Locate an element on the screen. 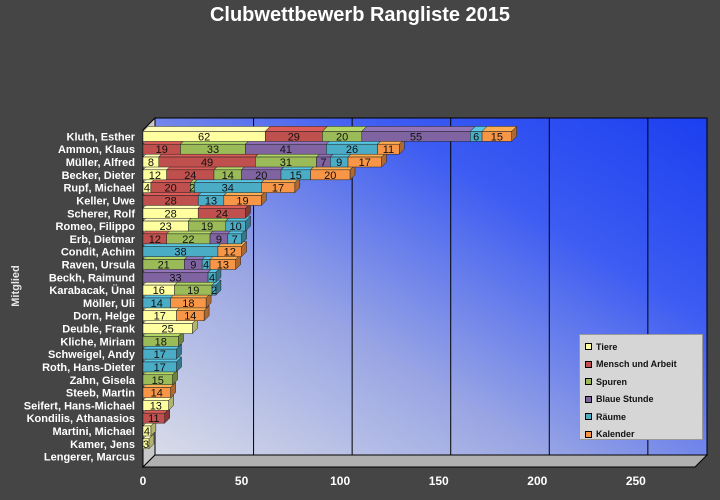  legend-label: Kalender is located at coordinates (615, 434).